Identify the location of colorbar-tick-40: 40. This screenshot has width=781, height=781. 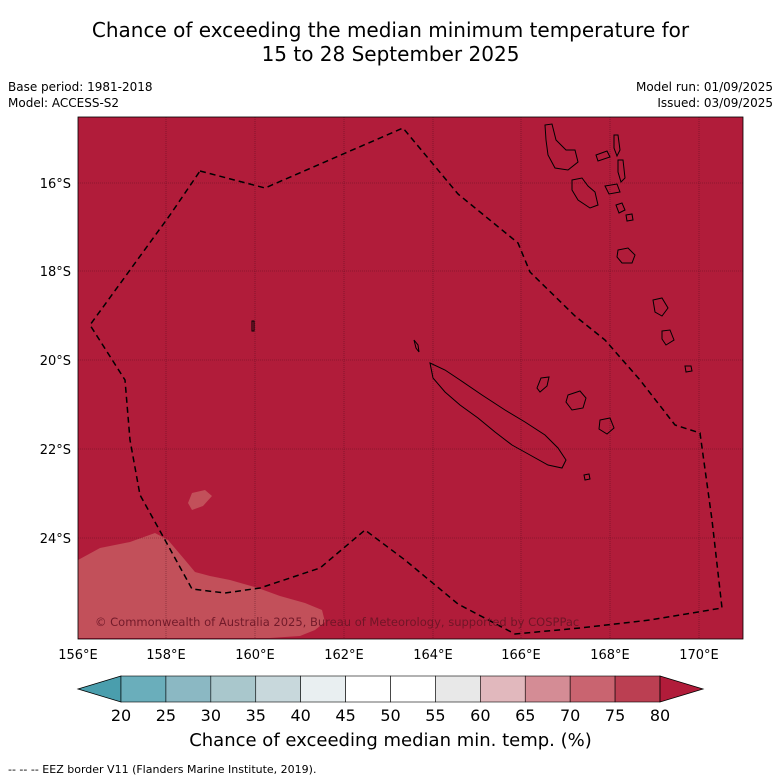
(300, 715).